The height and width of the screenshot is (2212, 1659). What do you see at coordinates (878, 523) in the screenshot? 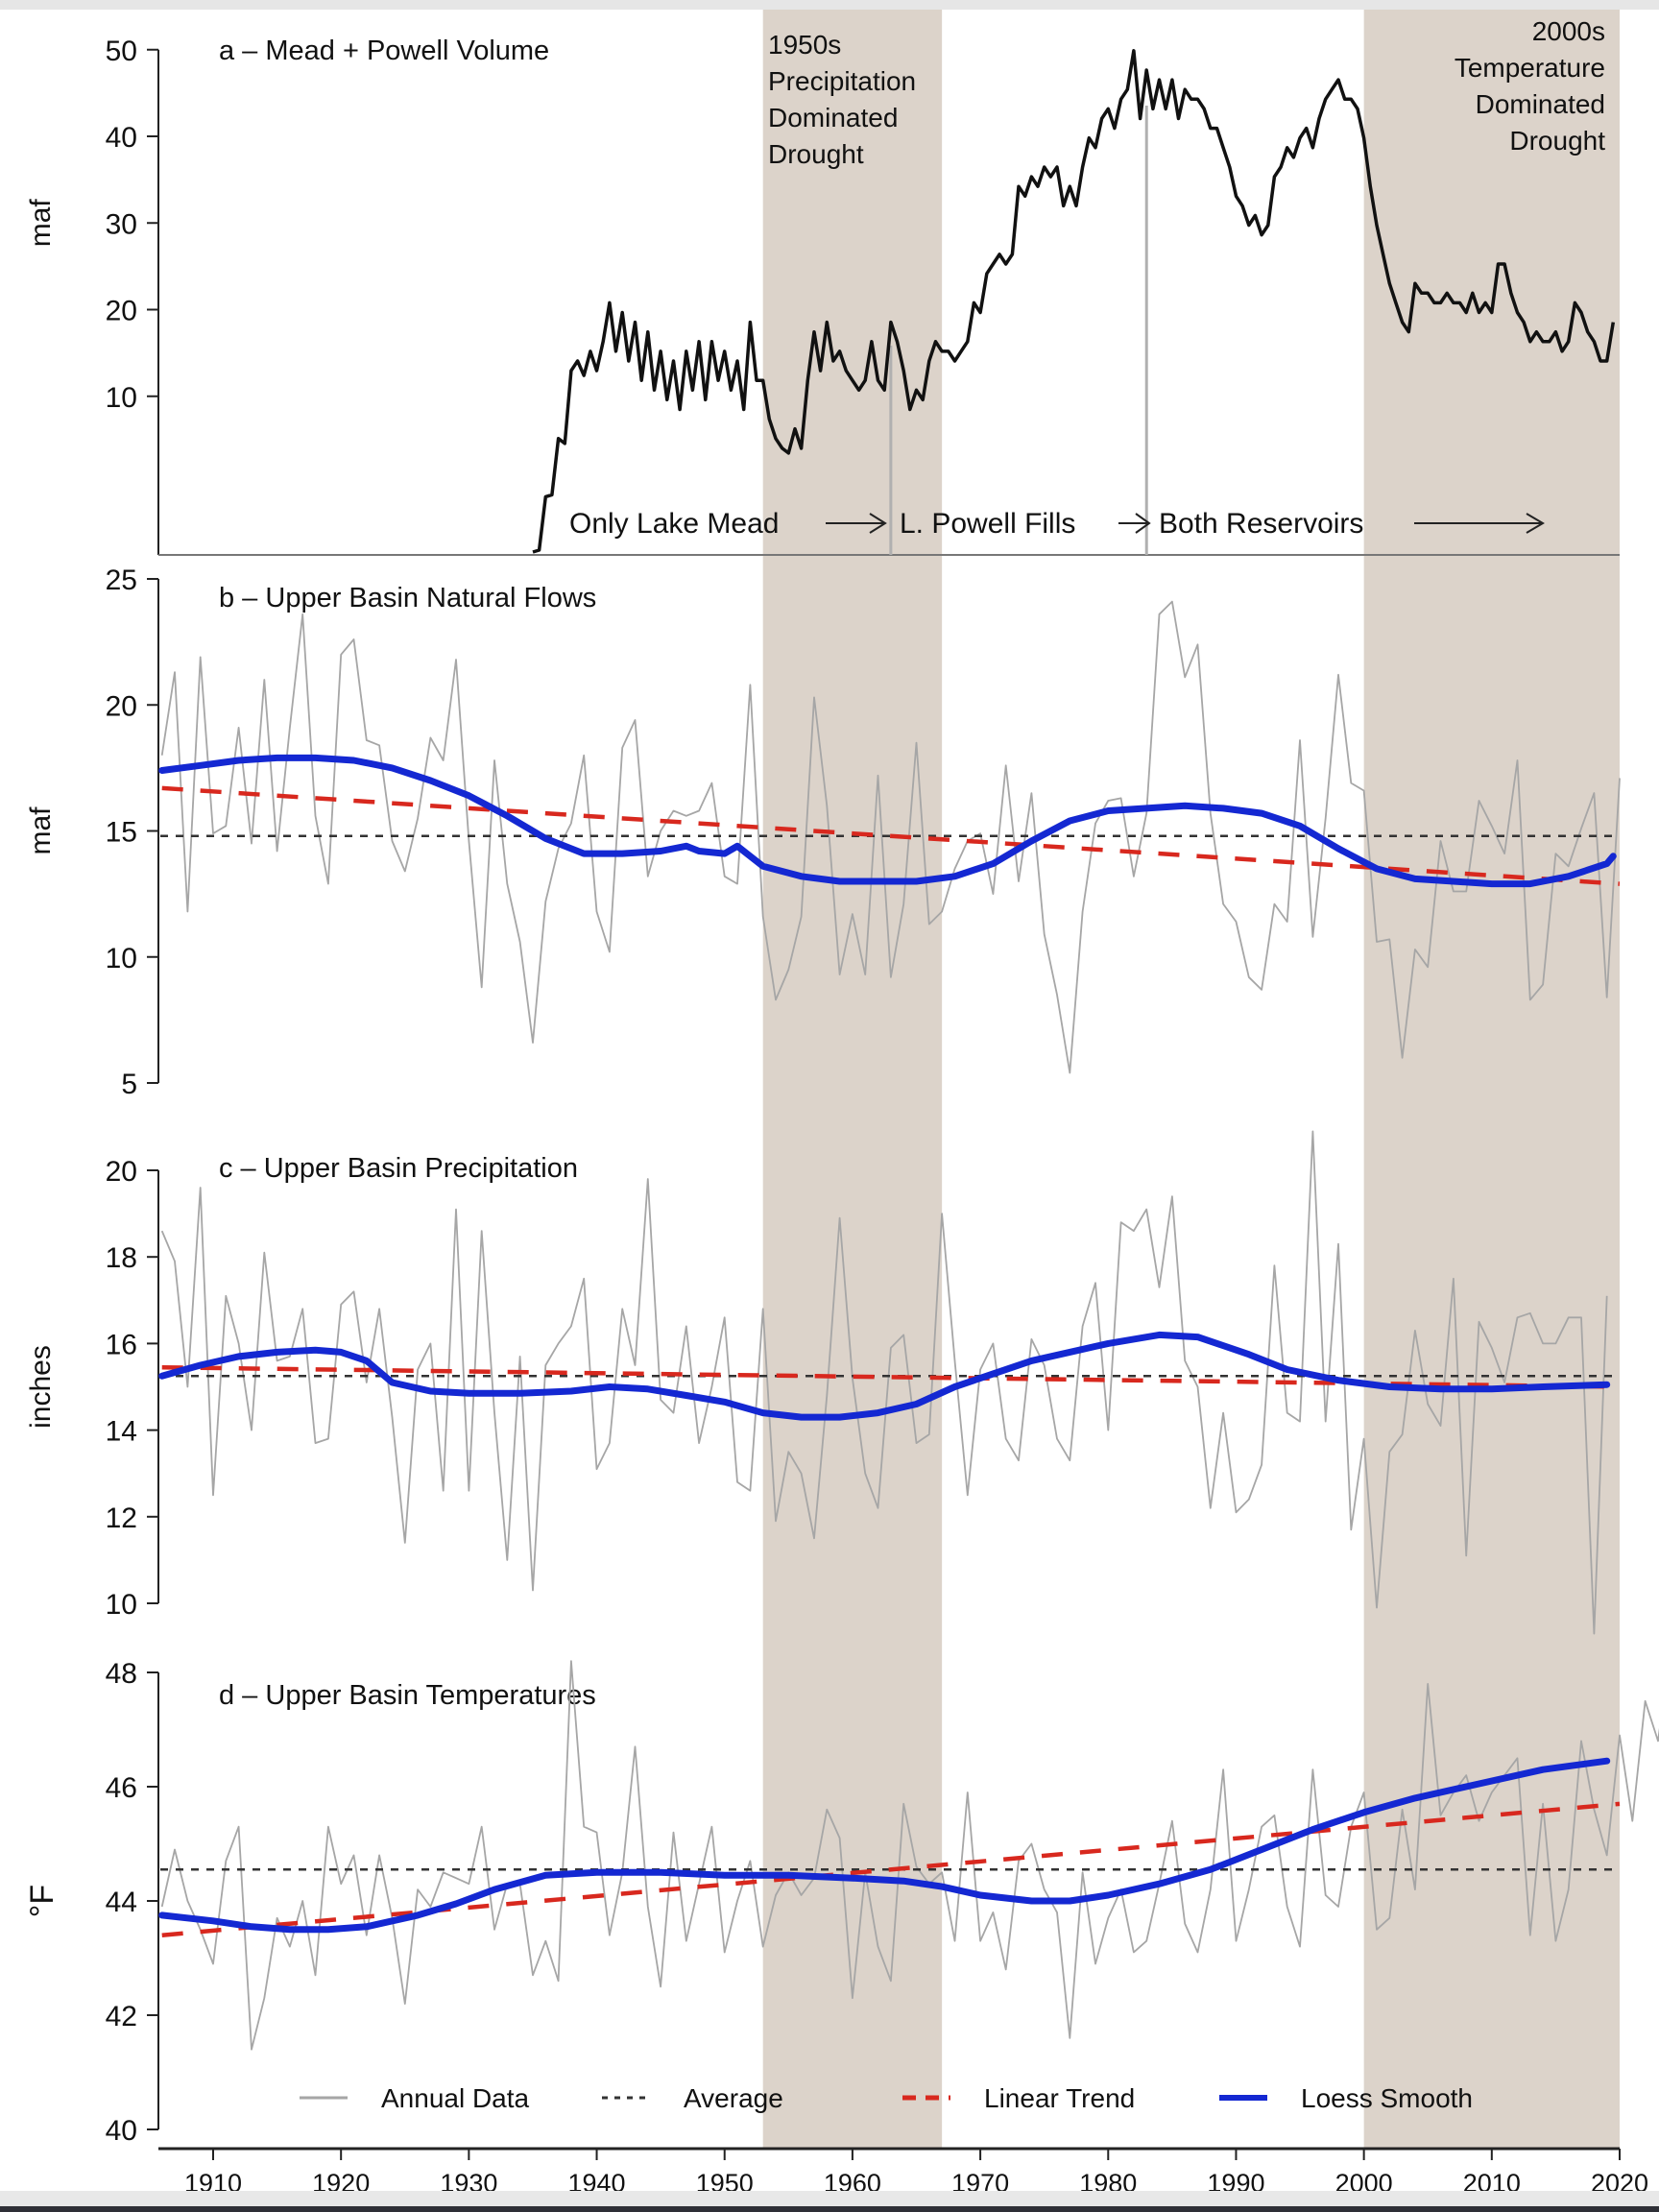
I see `arrow-1-head` at bounding box center [878, 523].